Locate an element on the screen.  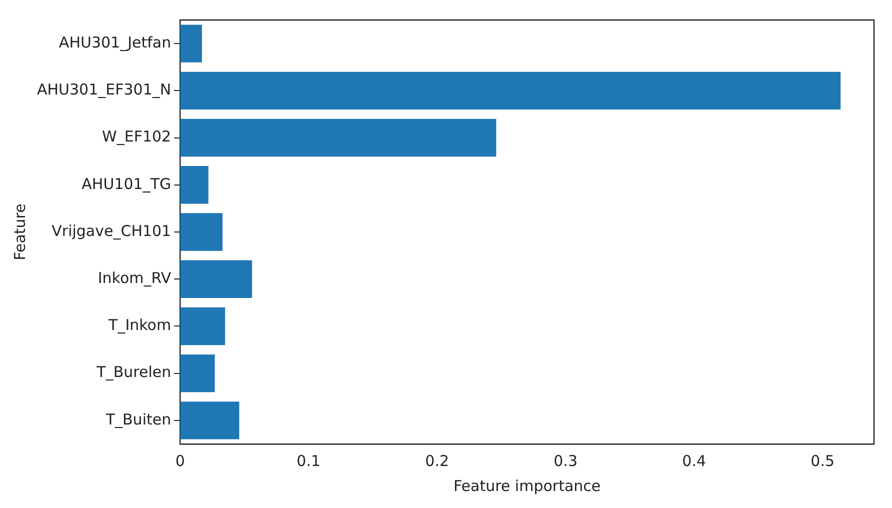
y-tick-label: T_Burelen is located at coordinates (134, 372).